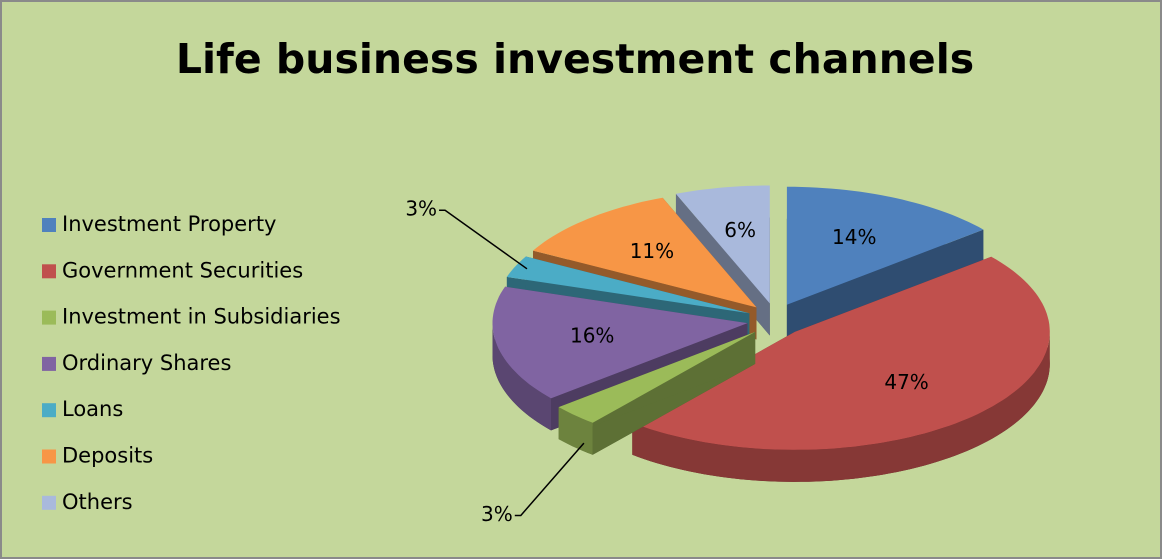 The width and height of the screenshot is (1162, 559). I want to click on legend-label: Investment in Subsidiaries, so click(201, 317).